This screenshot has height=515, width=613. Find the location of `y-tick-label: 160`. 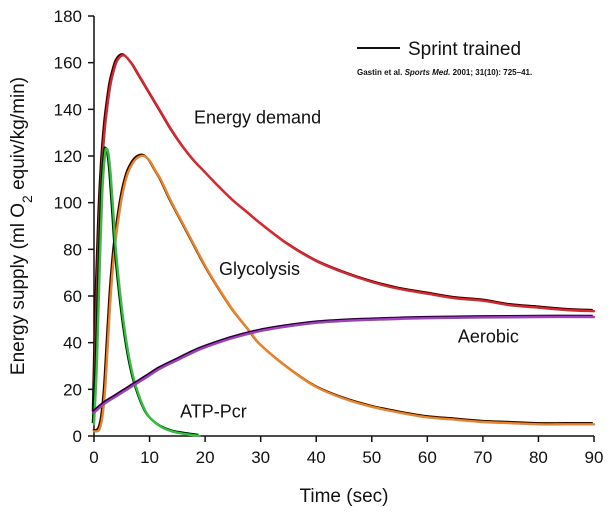

y-tick-label: 160 is located at coordinates (68, 63).